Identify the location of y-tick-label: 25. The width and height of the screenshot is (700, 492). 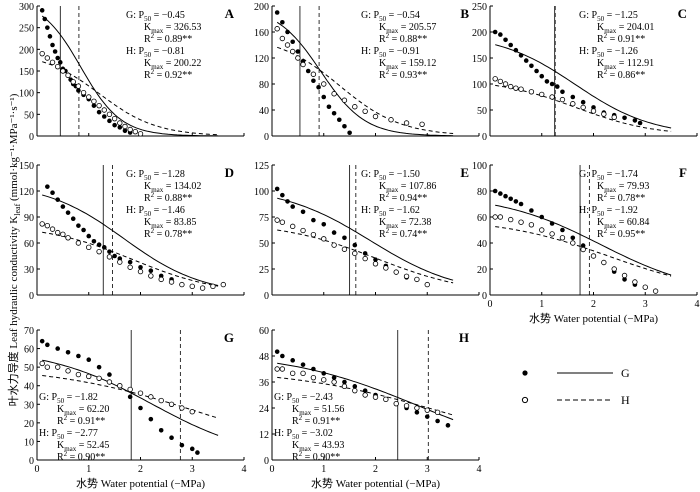
(264, 270).